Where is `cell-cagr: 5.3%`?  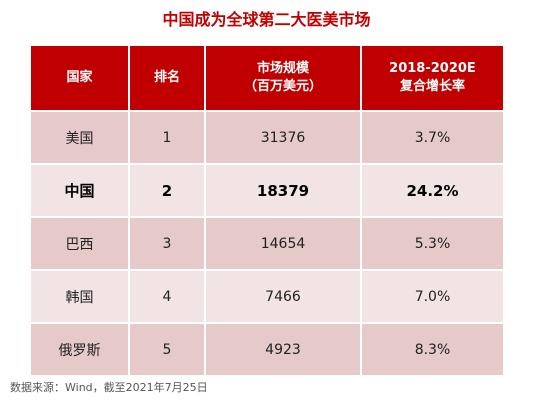
cell-cagr: 5.3% is located at coordinates (432, 243).